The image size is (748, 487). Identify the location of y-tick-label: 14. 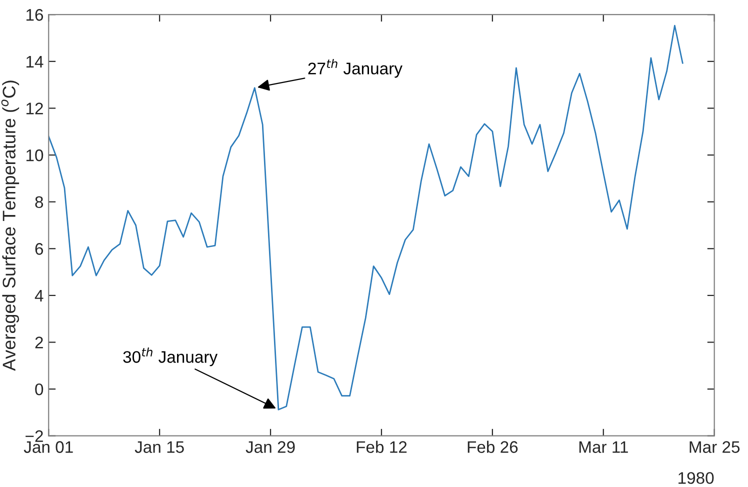
(35, 62).